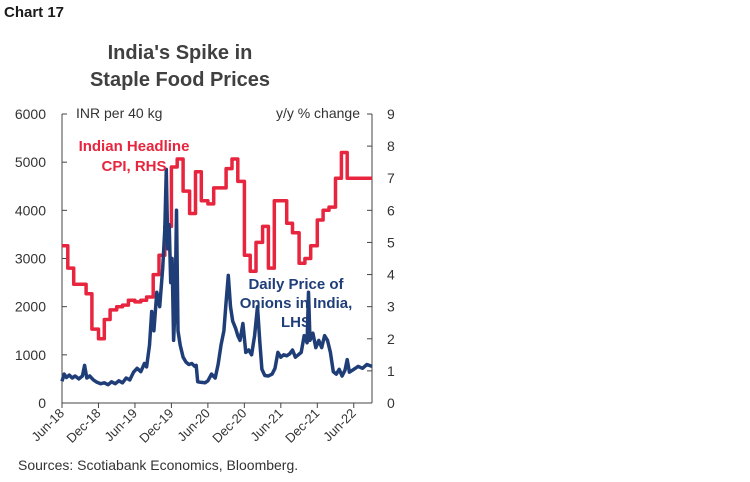 The height and width of the screenshot is (482, 750). I want to click on series-label-onion: LHS, so click(296, 322).